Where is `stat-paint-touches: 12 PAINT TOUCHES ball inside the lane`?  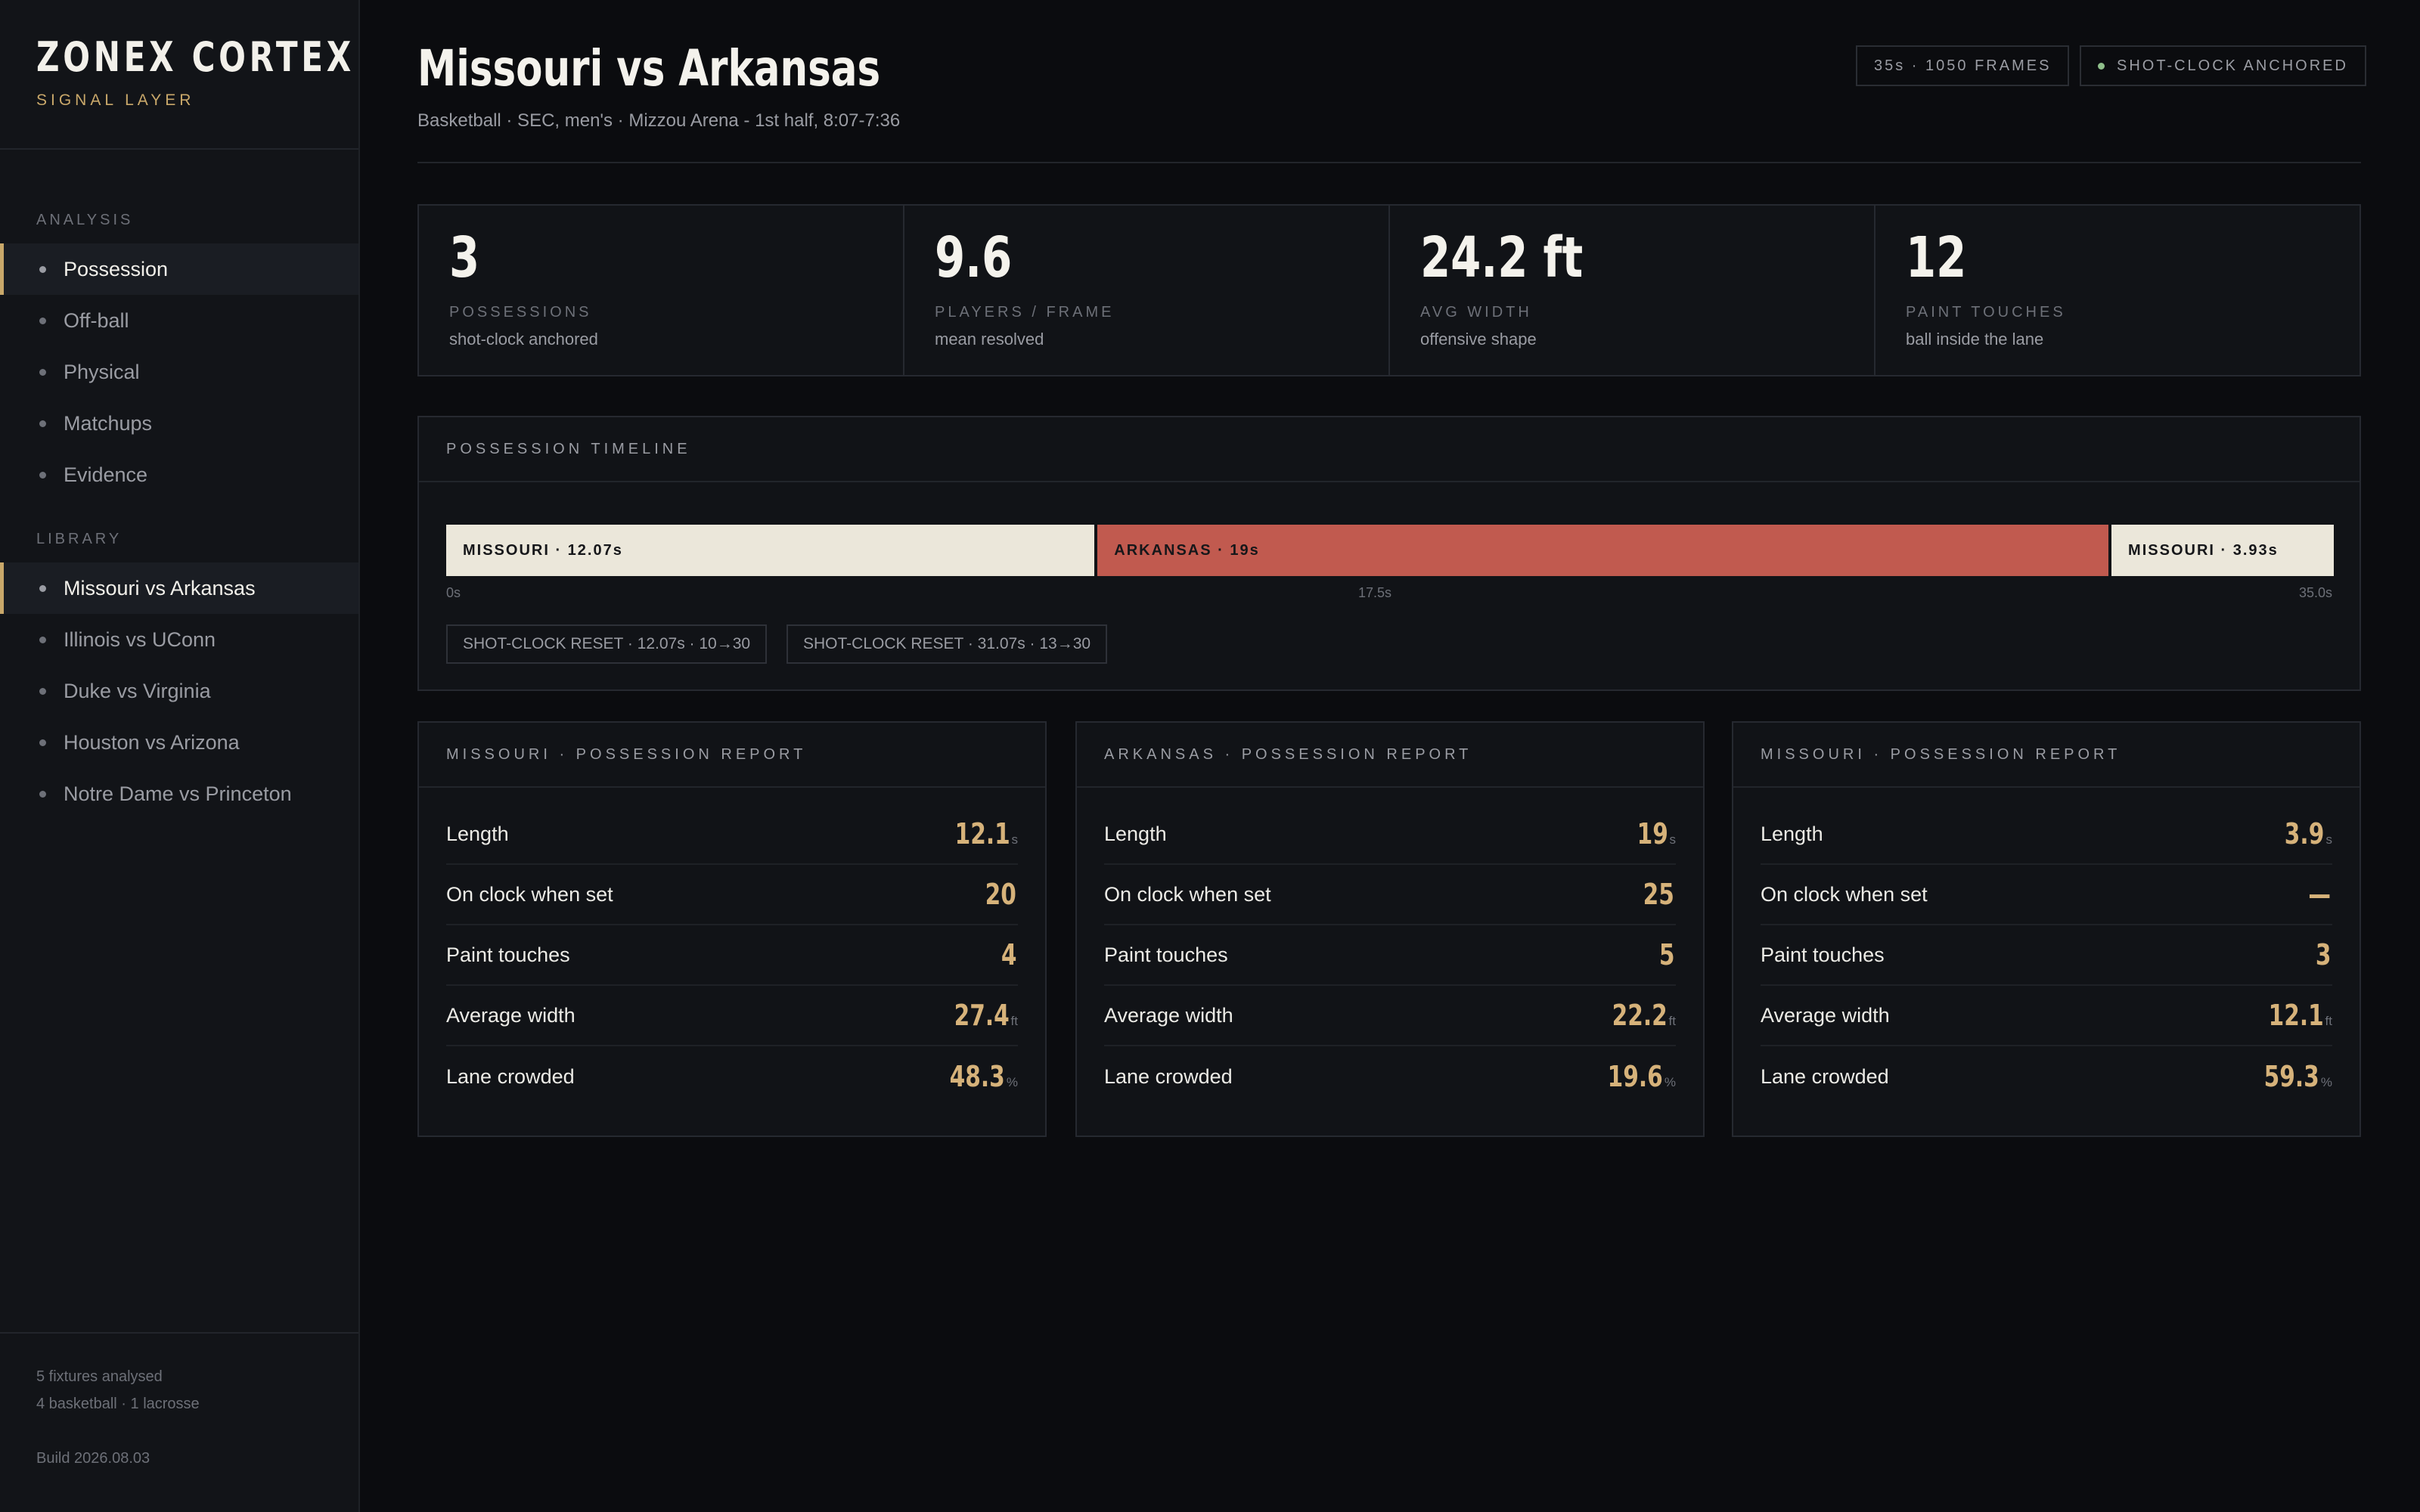 stat-paint-touches: 12 PAINT TOUCHES ball inside the lane is located at coordinates (2118, 291).